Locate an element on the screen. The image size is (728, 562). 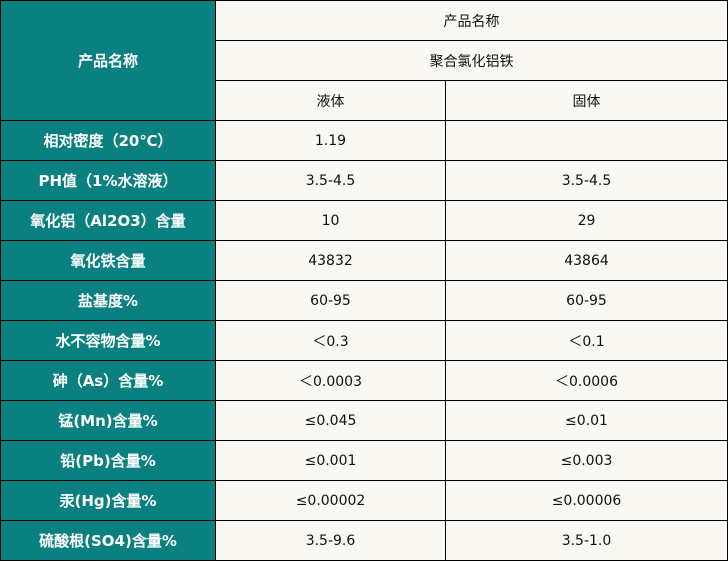
table-row: 盐基度% 60-95 60-95 is located at coordinates (364, 300).